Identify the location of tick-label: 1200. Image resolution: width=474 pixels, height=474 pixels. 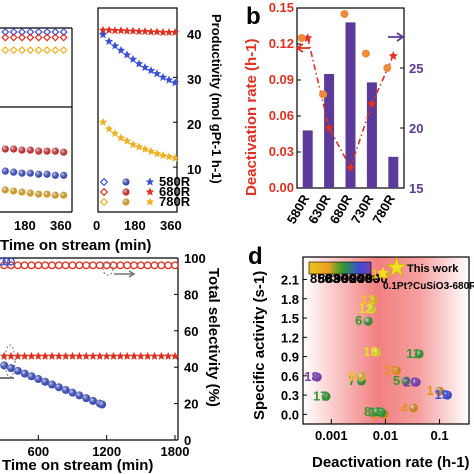
(106, 451).